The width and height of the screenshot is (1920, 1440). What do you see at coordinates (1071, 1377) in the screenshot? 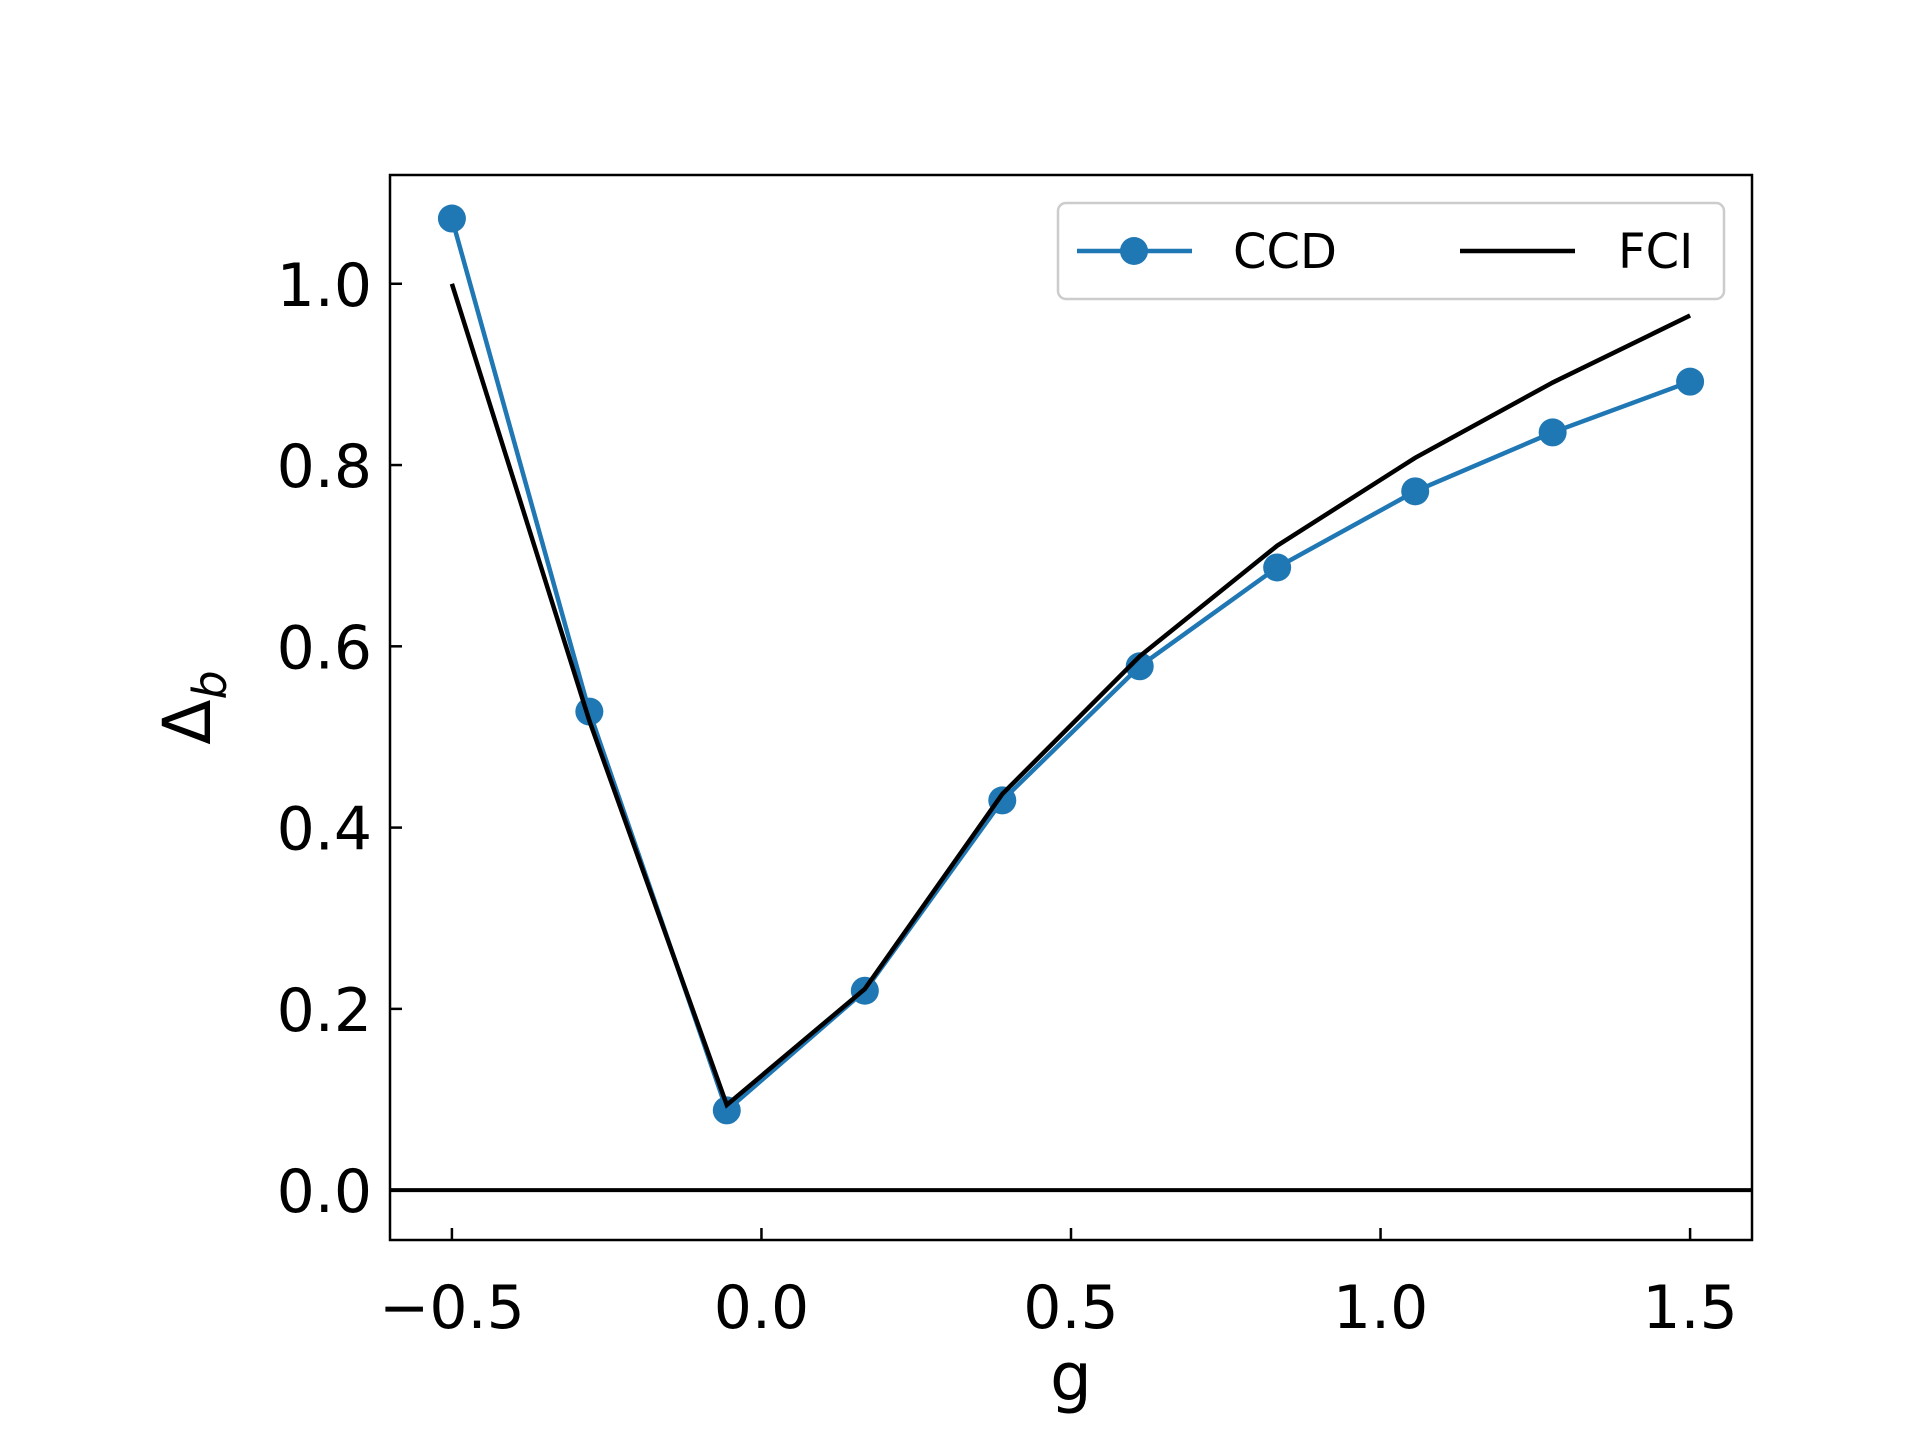
I see `x-axis-label: g` at bounding box center [1071, 1377].